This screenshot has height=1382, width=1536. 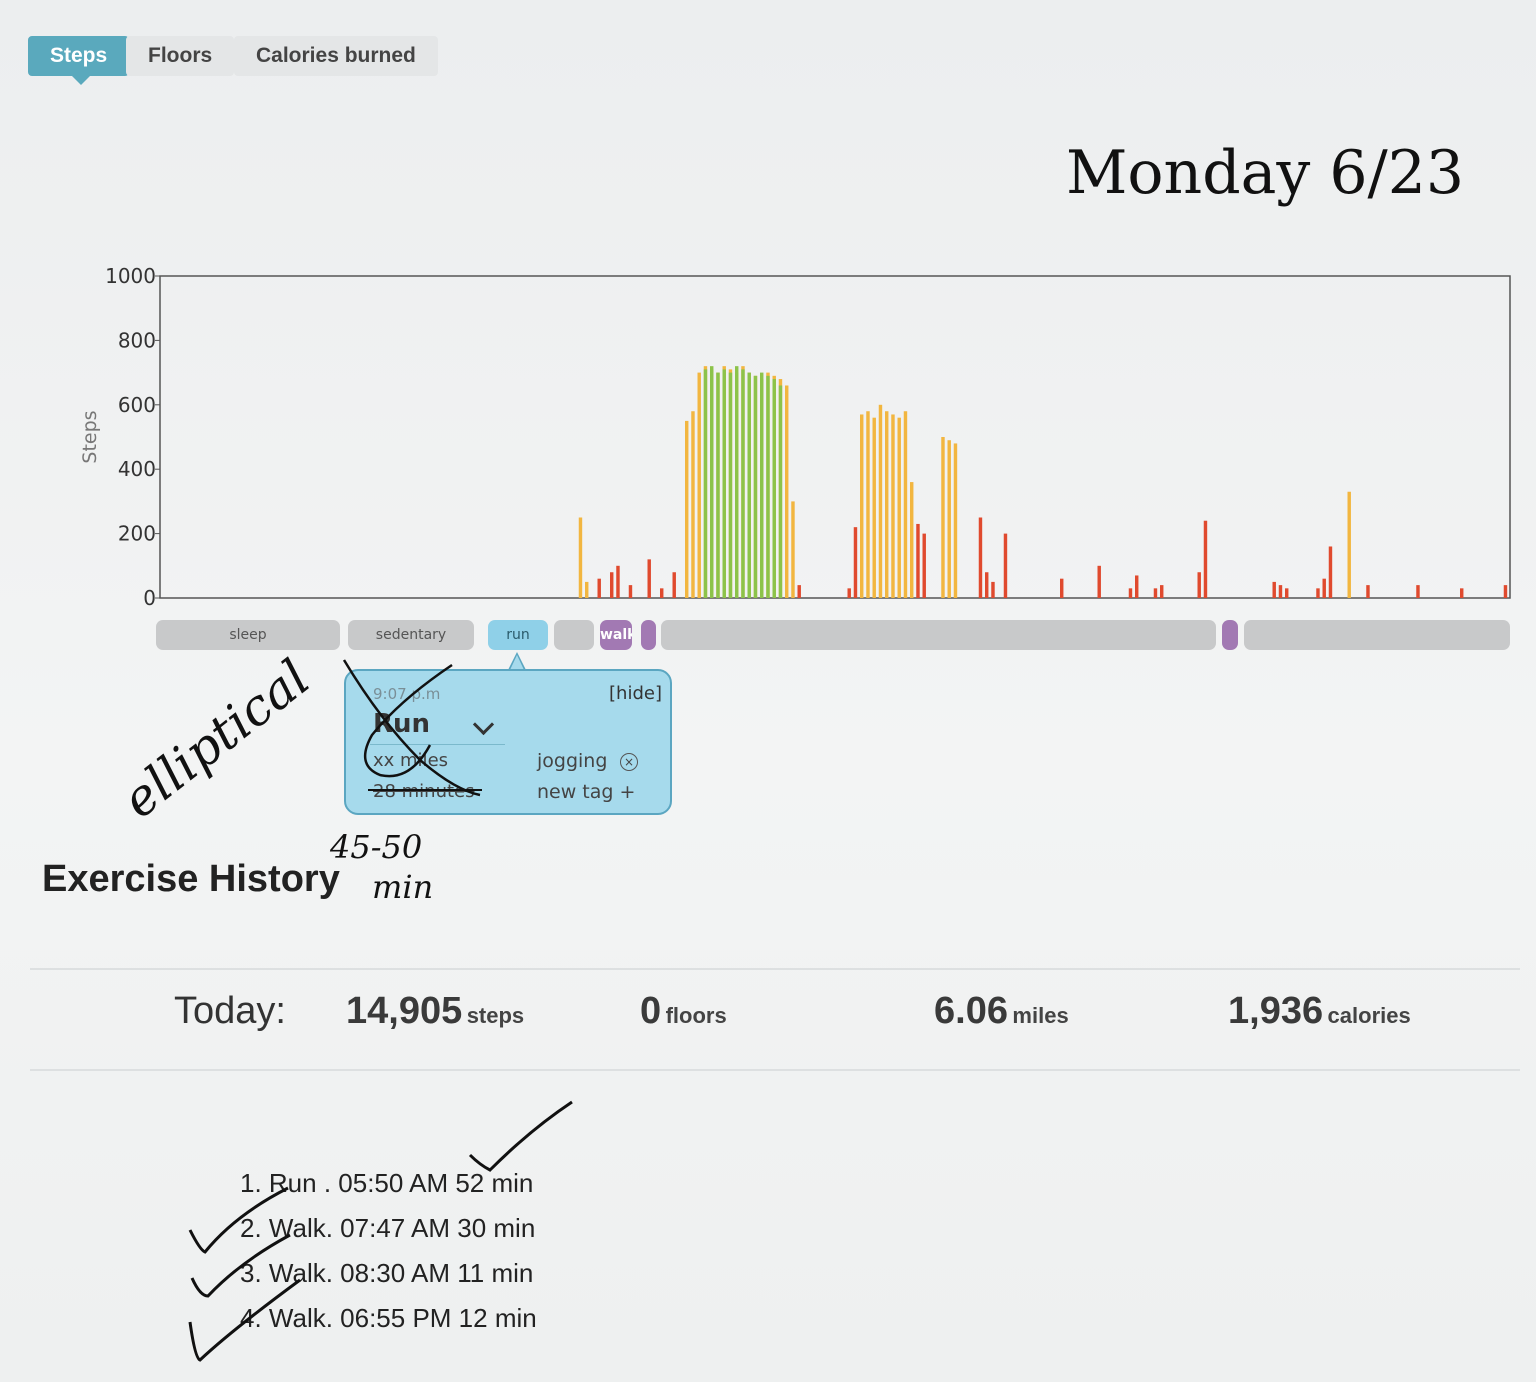 What do you see at coordinates (696, 1015) in the screenshot?
I see `floors-unit: floors` at bounding box center [696, 1015].